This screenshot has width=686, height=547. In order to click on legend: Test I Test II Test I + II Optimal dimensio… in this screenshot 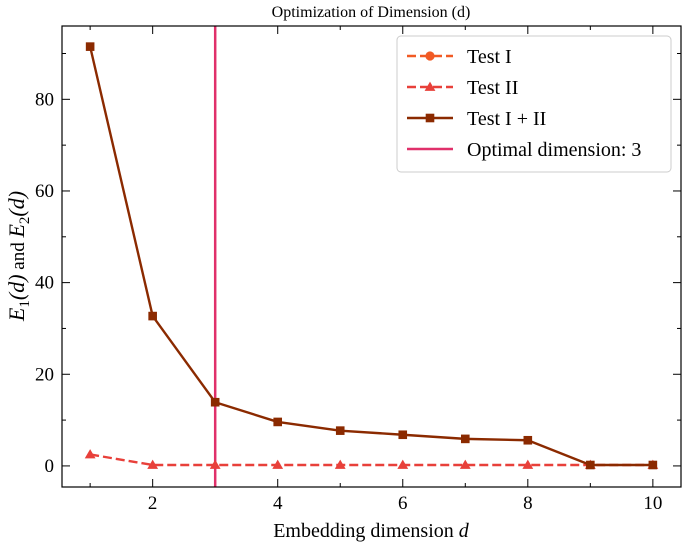, I will do `click(534, 104)`.